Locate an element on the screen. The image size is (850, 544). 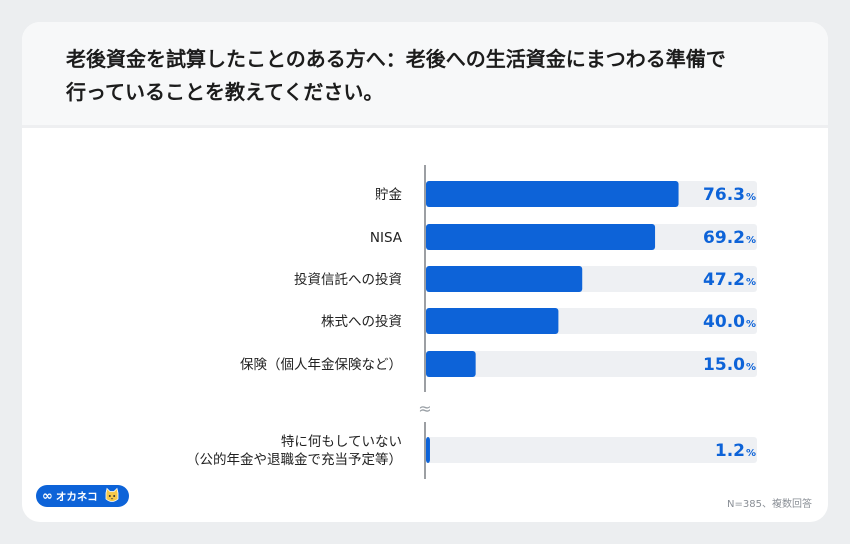
infinity-icon: ∞ is located at coordinates (47, 496).